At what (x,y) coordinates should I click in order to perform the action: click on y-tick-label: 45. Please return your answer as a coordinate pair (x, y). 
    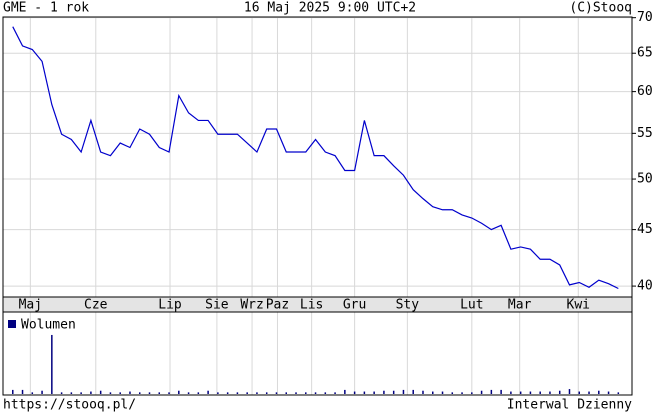
    Looking at the image, I should click on (645, 229).